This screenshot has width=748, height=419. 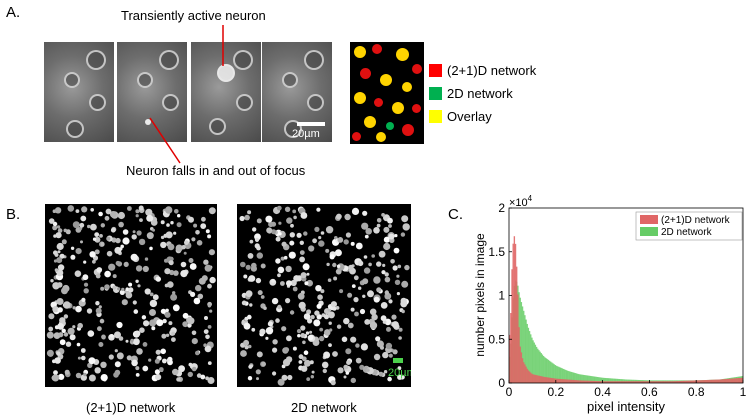 What do you see at coordinates (13, 12) in the screenshot?
I see `panel-a-letter: A.` at bounding box center [13, 12].